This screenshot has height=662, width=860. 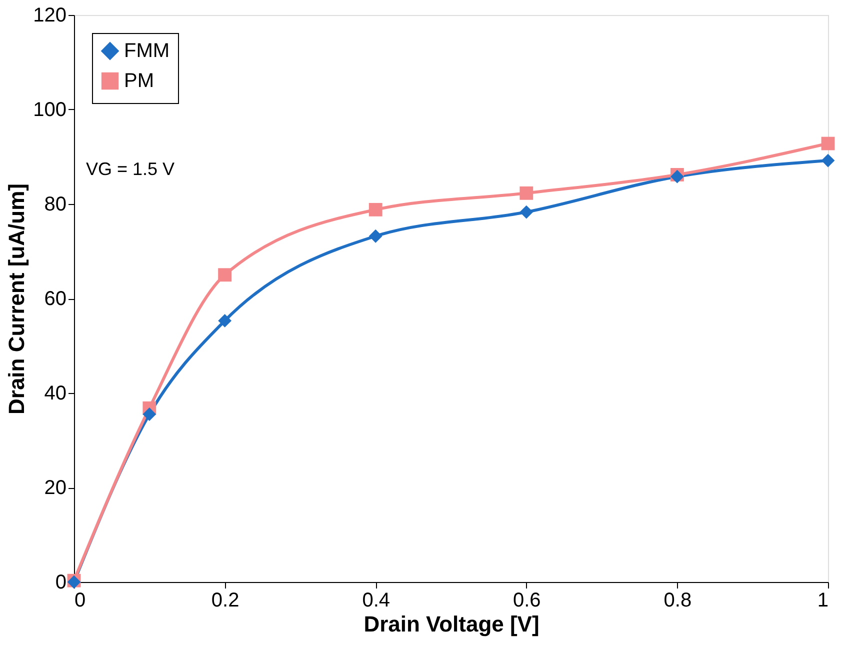 What do you see at coordinates (130, 169) in the screenshot?
I see `annotation: VG = 1.5 V` at bounding box center [130, 169].